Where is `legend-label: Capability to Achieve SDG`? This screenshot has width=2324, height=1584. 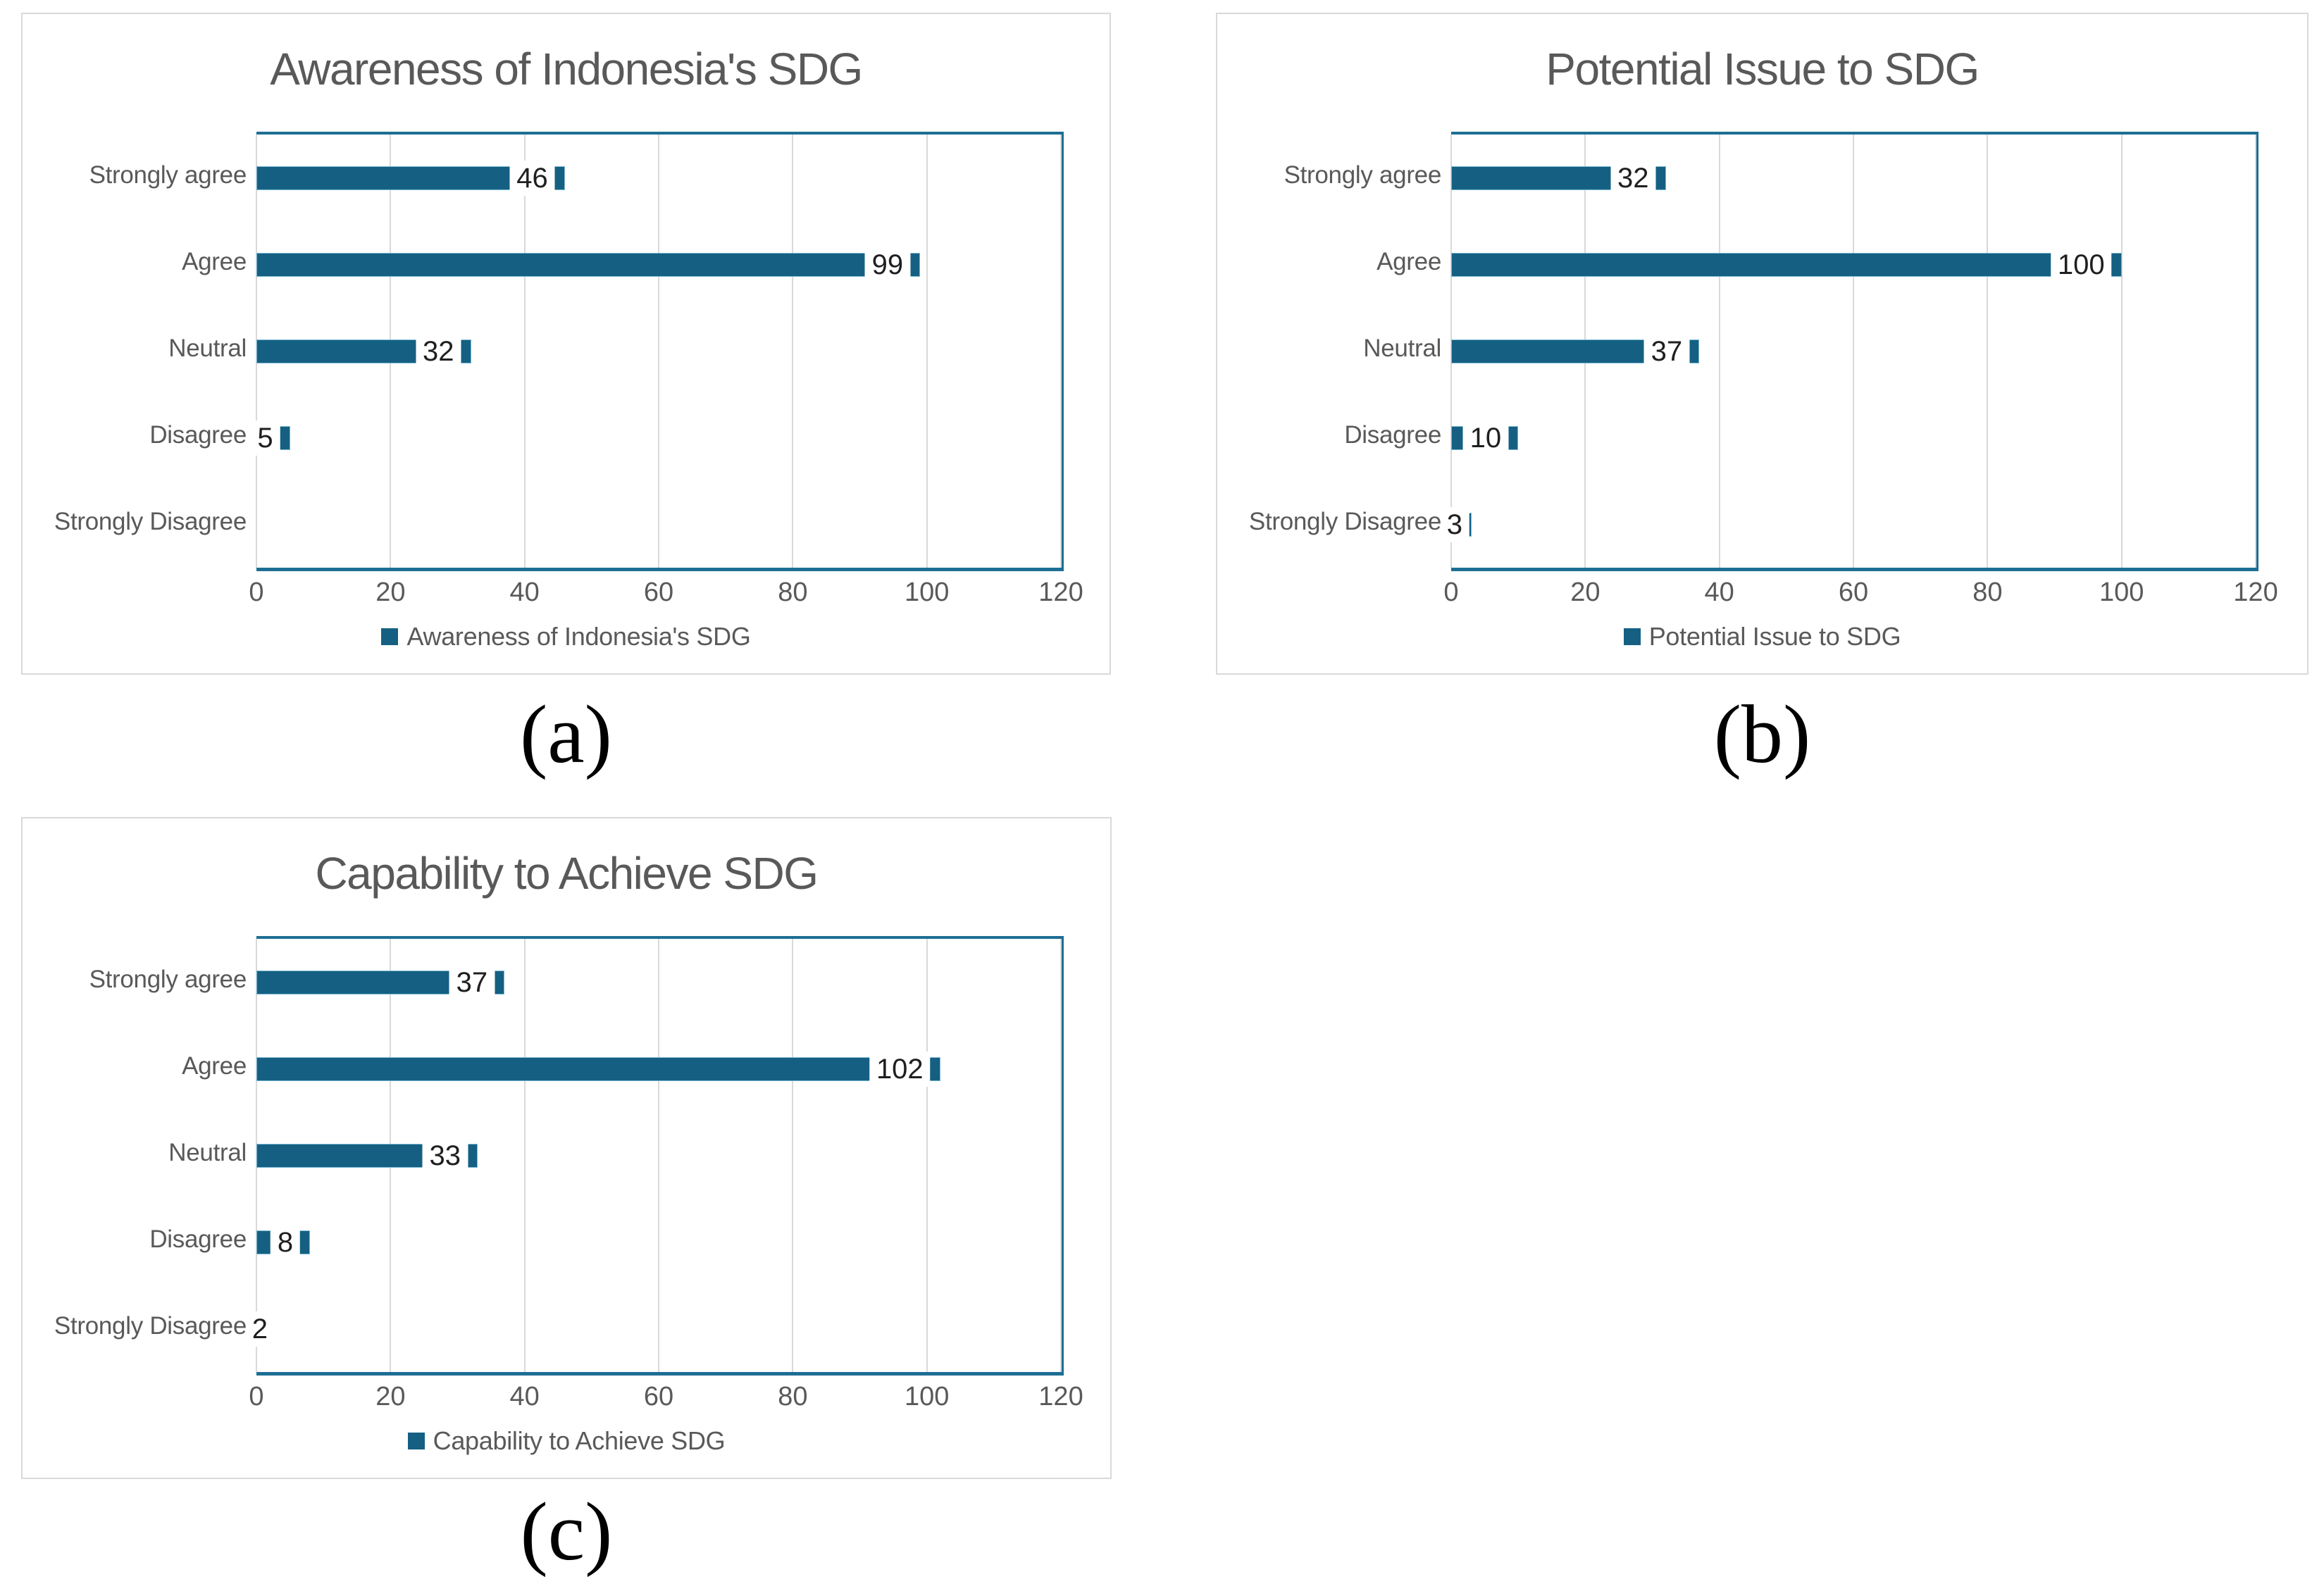 legend-label: Capability to Achieve SDG is located at coordinates (579, 1440).